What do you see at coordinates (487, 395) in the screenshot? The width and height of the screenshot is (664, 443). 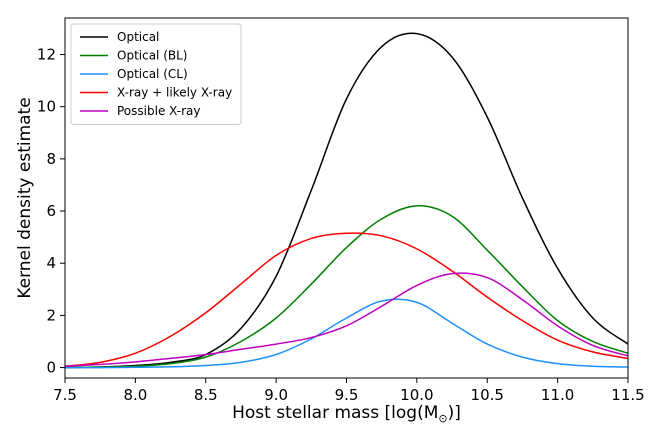 I see `x-tick-label: 10.5` at bounding box center [487, 395].